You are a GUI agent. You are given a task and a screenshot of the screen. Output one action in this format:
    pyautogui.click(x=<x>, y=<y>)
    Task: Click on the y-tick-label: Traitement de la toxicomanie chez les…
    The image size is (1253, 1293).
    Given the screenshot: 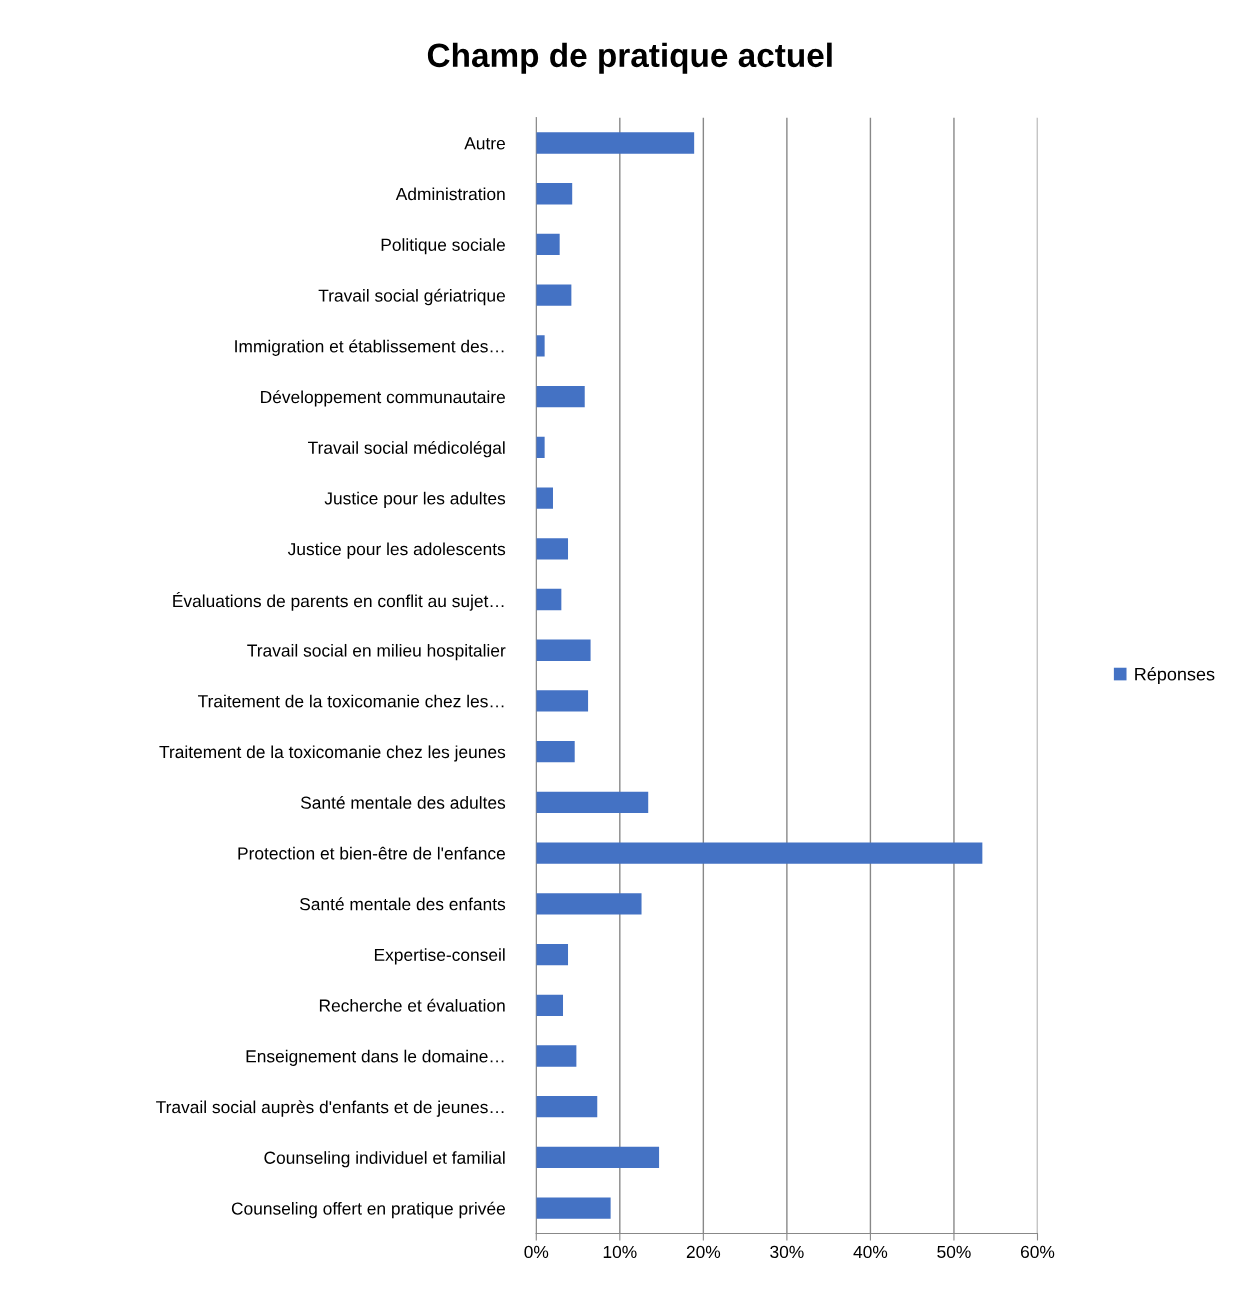 What is the action you would take?
    pyautogui.click(x=351, y=701)
    